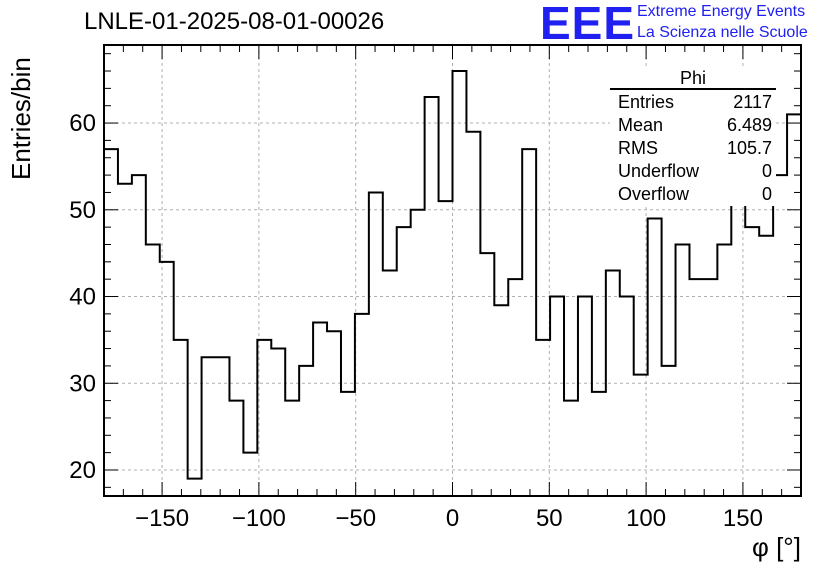 This screenshot has width=836, height=572. Describe the element at coordinates (21, 118) in the screenshot. I see `y-axis-label: Entries/bin` at that location.